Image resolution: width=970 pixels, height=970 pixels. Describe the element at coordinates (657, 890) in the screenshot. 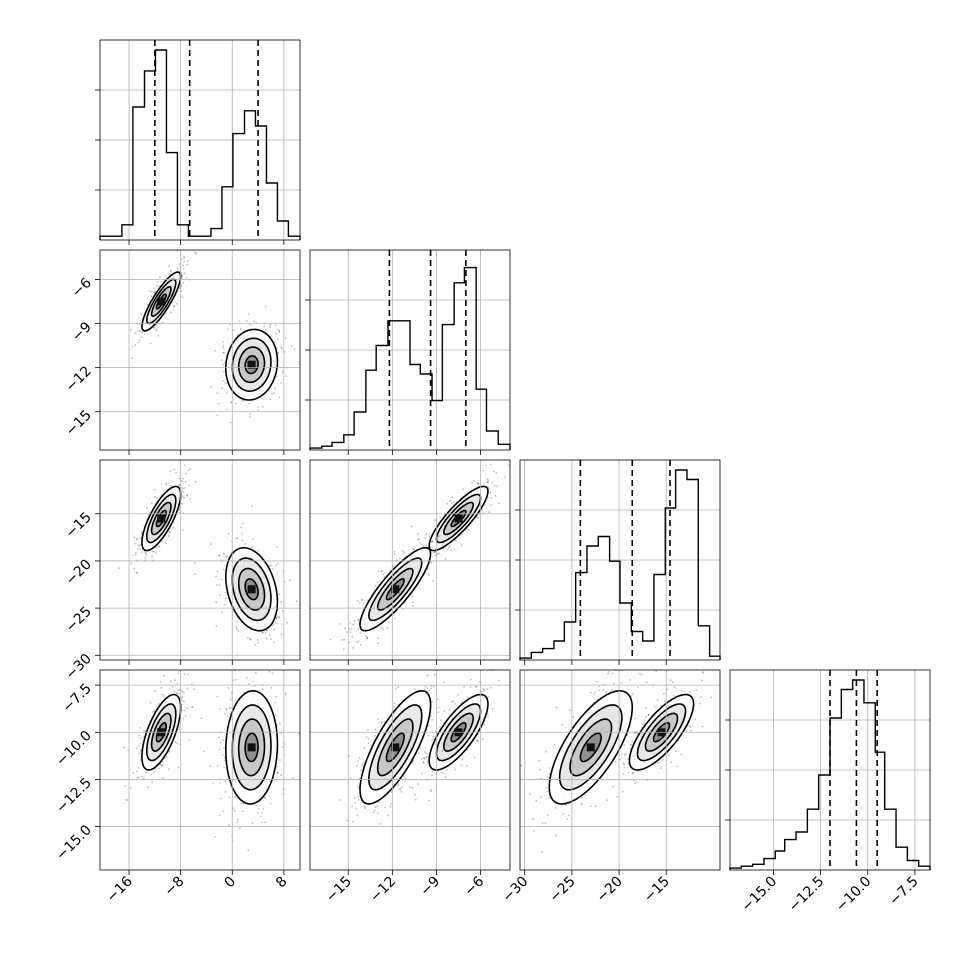

I see `x-tick-label: −15` at that location.